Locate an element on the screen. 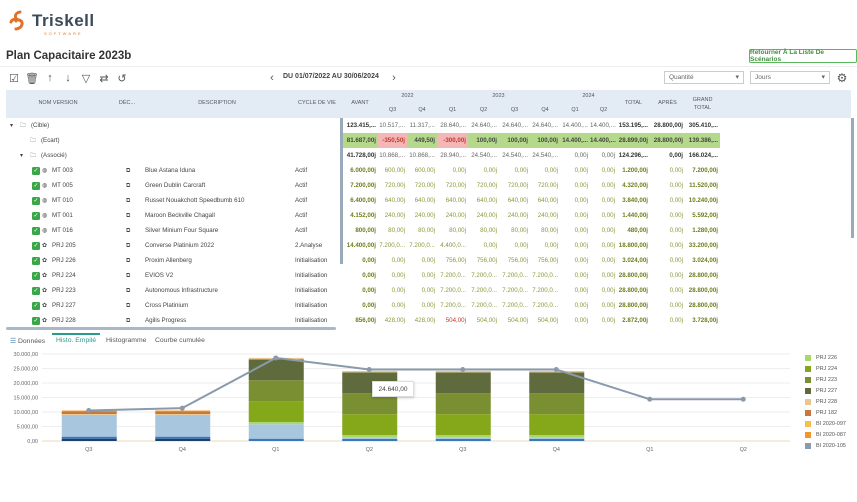 This screenshot has width=857, height=502. scrollbar-vertical-right is located at coordinates (852, 178).